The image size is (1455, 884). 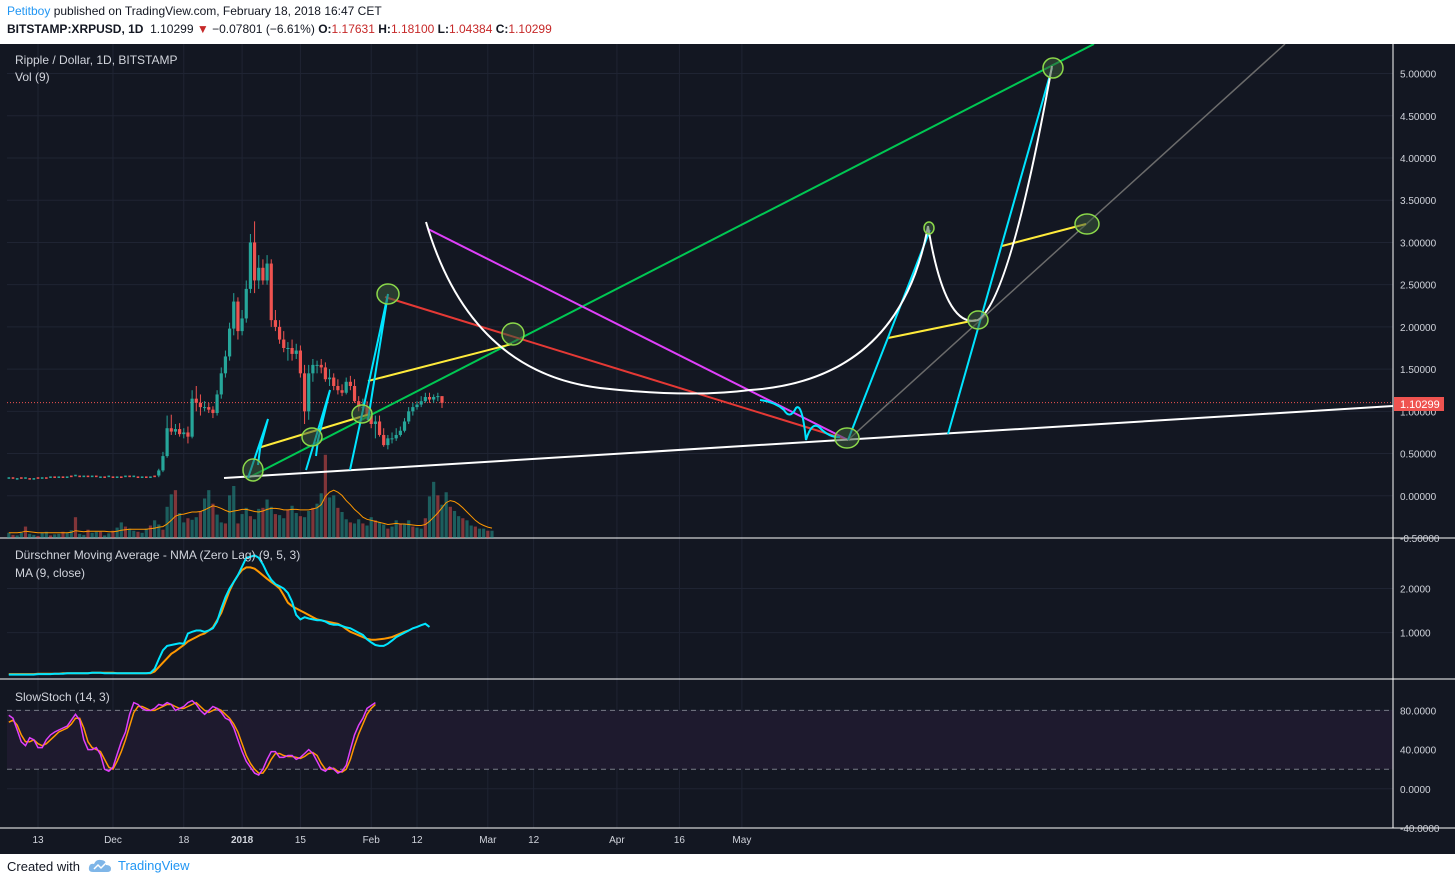 I want to click on x-tick-label: Feb, so click(x=372, y=840).